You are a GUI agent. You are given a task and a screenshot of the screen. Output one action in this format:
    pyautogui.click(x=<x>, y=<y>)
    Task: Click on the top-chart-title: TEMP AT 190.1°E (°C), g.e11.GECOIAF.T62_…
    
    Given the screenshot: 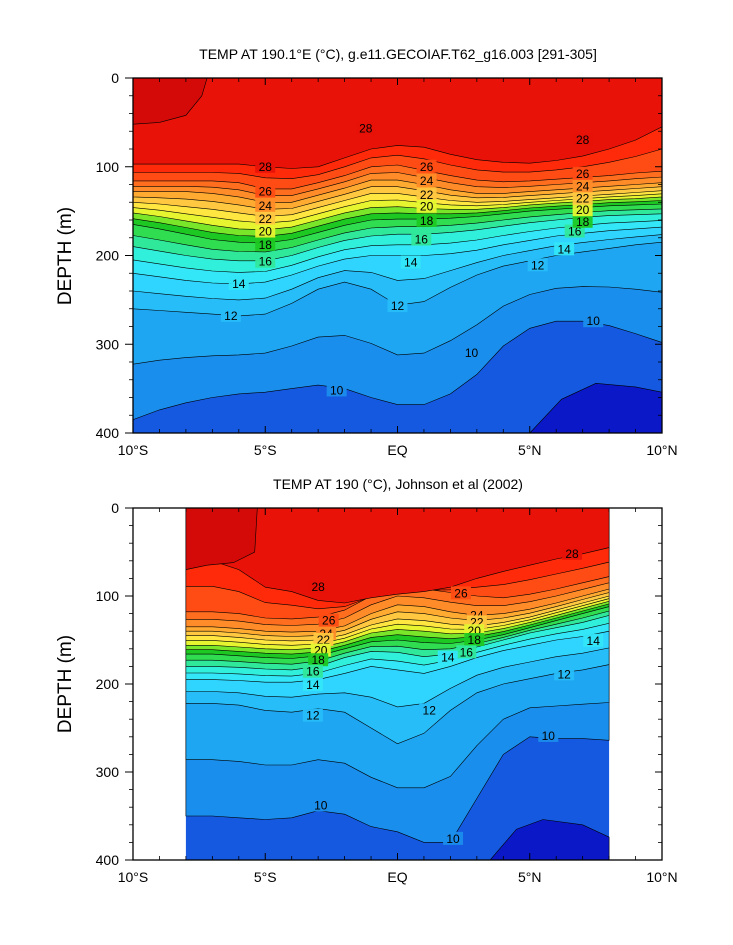 What is the action you would take?
    pyautogui.click(x=398, y=54)
    